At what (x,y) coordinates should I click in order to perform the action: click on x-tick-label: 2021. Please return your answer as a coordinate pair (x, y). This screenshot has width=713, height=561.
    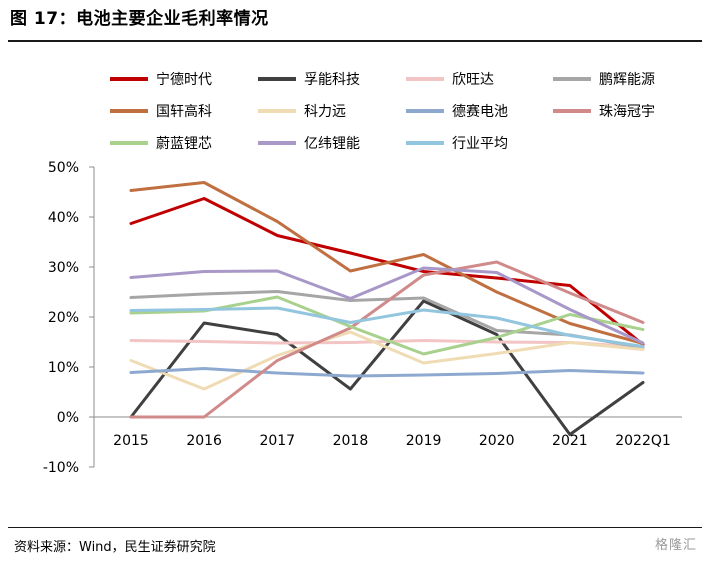
    Looking at the image, I should click on (570, 441).